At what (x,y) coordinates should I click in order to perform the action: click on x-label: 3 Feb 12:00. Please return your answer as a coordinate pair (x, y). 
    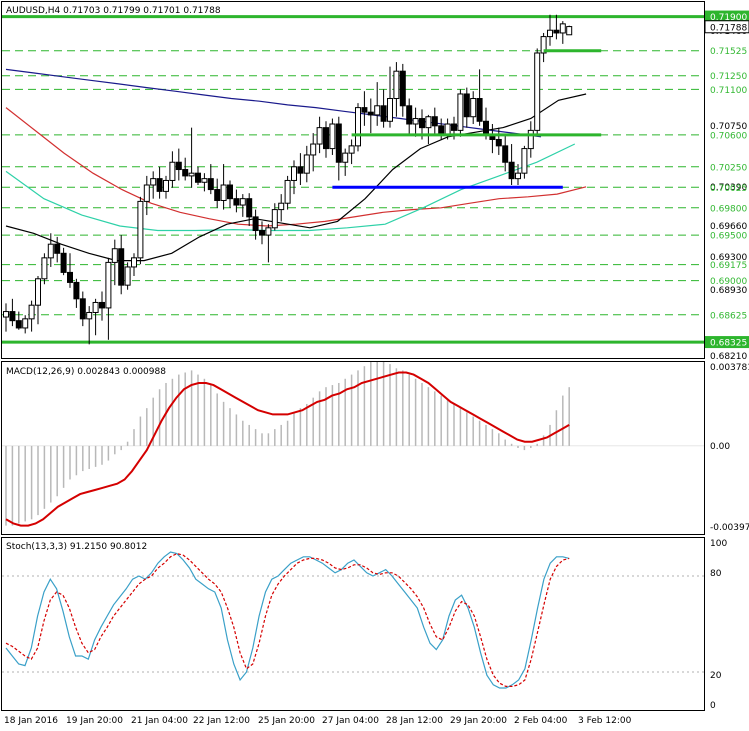
    Looking at the image, I should click on (605, 721).